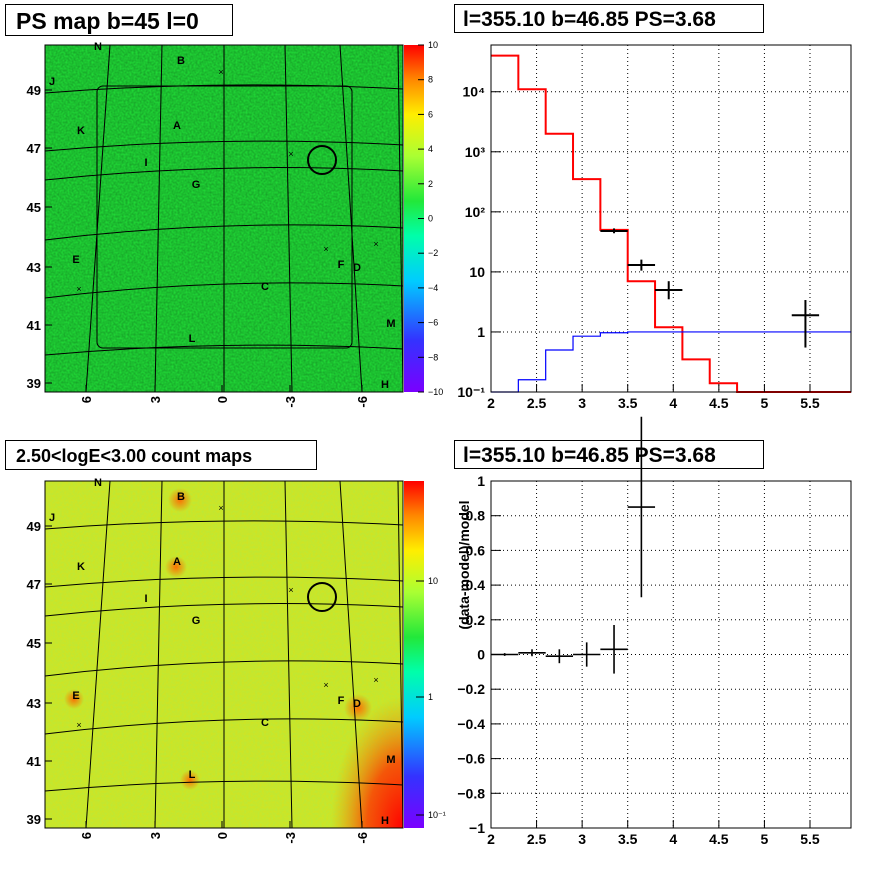  What do you see at coordinates (673, 839) in the screenshot?
I see `residual-xtick-label: 4` at bounding box center [673, 839].